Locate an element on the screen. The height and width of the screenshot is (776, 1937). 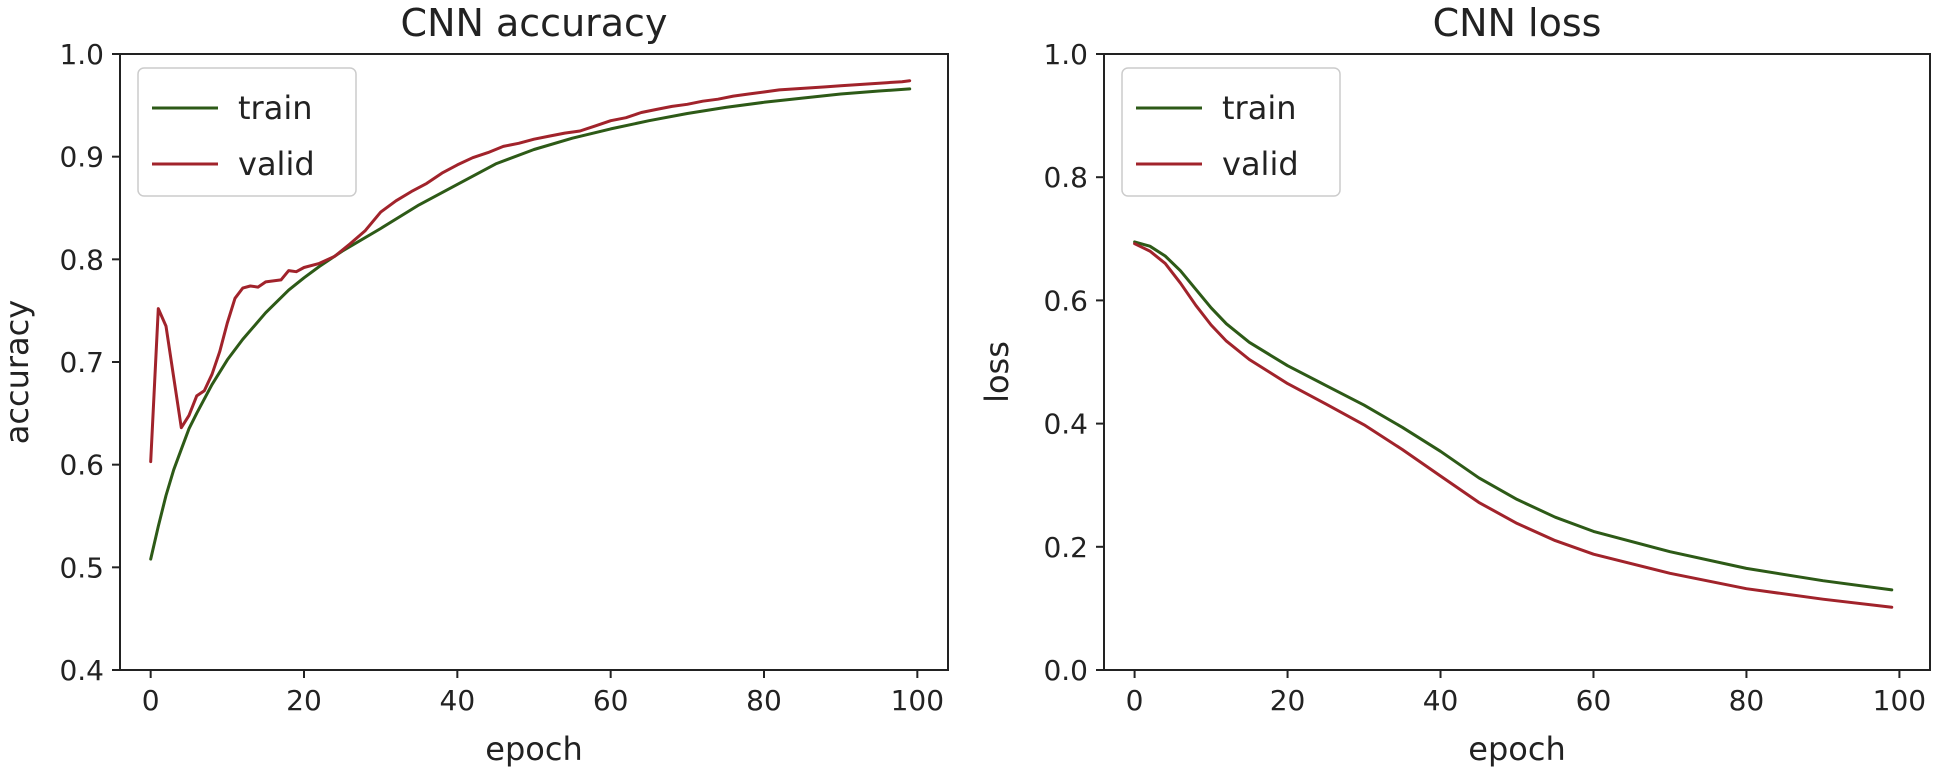
accuracy-y-tick-label: 0.6 is located at coordinates (81, 465).